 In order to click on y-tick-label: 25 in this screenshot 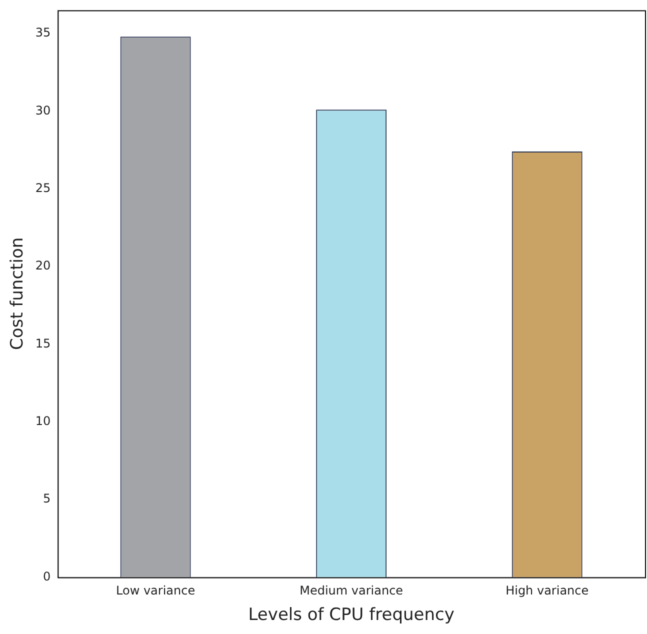, I will do `click(43, 187)`.